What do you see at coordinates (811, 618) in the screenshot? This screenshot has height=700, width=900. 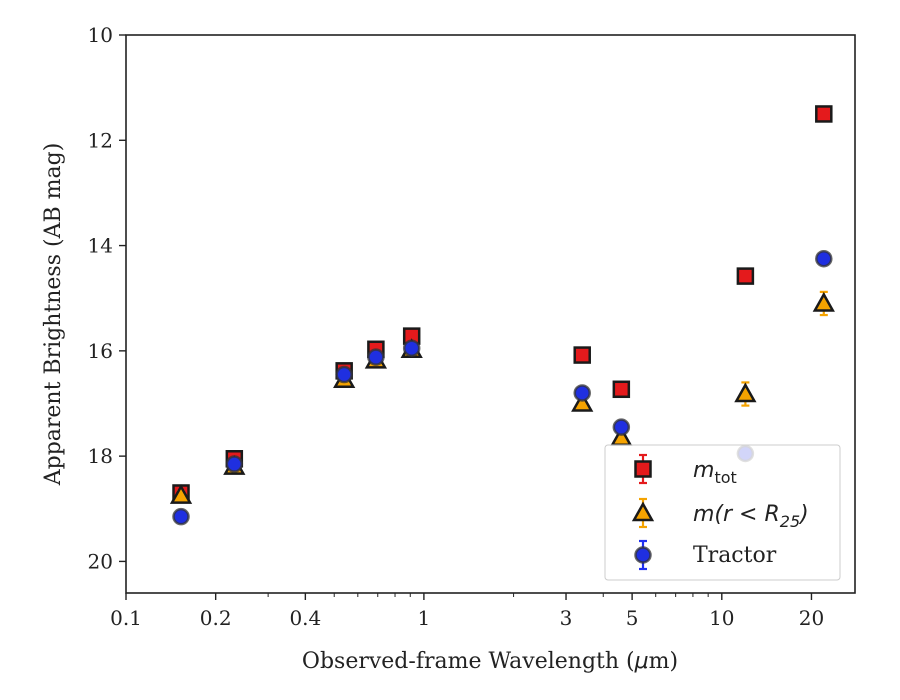 I see `x-tick-label: 20` at bounding box center [811, 618].